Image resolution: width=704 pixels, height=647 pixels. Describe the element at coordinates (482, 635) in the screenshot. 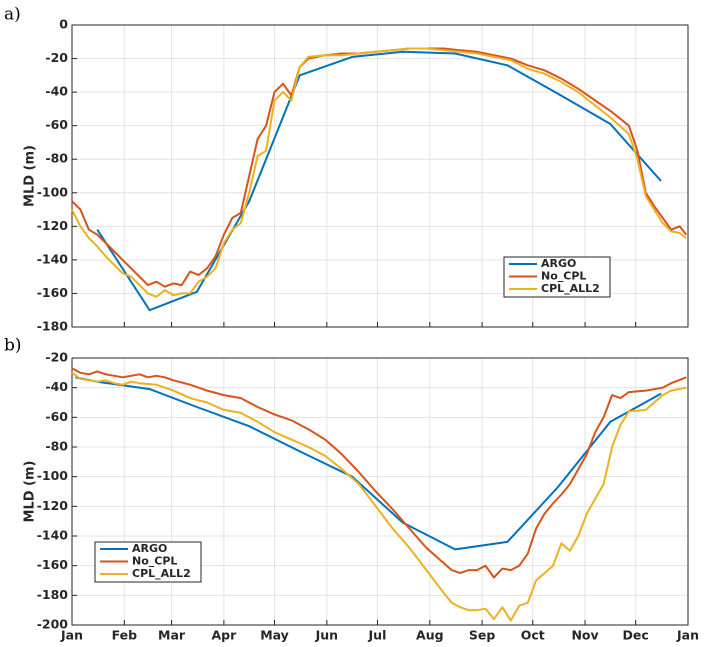

I see `x-tick-label: Sep` at that location.